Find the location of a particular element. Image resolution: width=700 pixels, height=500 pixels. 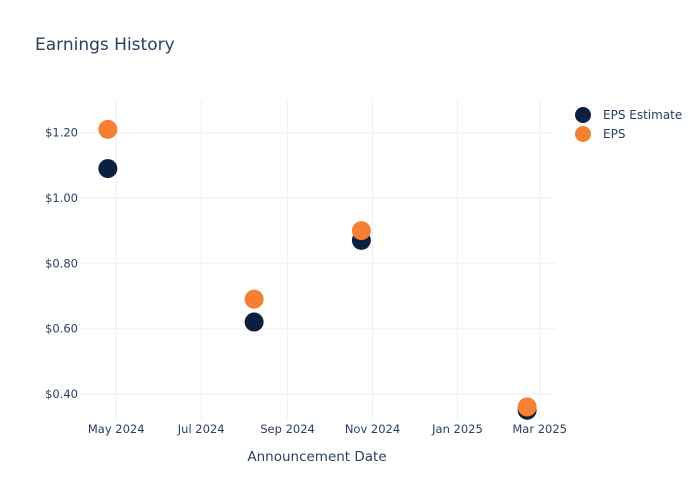

x-tick-label: Mar 2025 is located at coordinates (539, 429).